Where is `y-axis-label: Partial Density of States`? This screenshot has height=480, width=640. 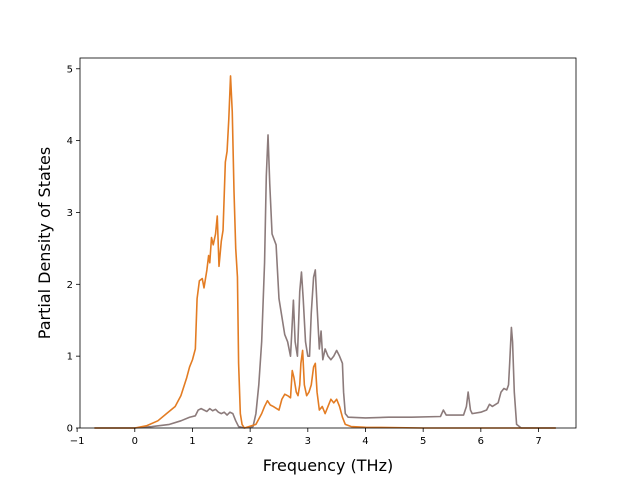 y-axis-label: Partial Density of States is located at coordinates (44, 243).